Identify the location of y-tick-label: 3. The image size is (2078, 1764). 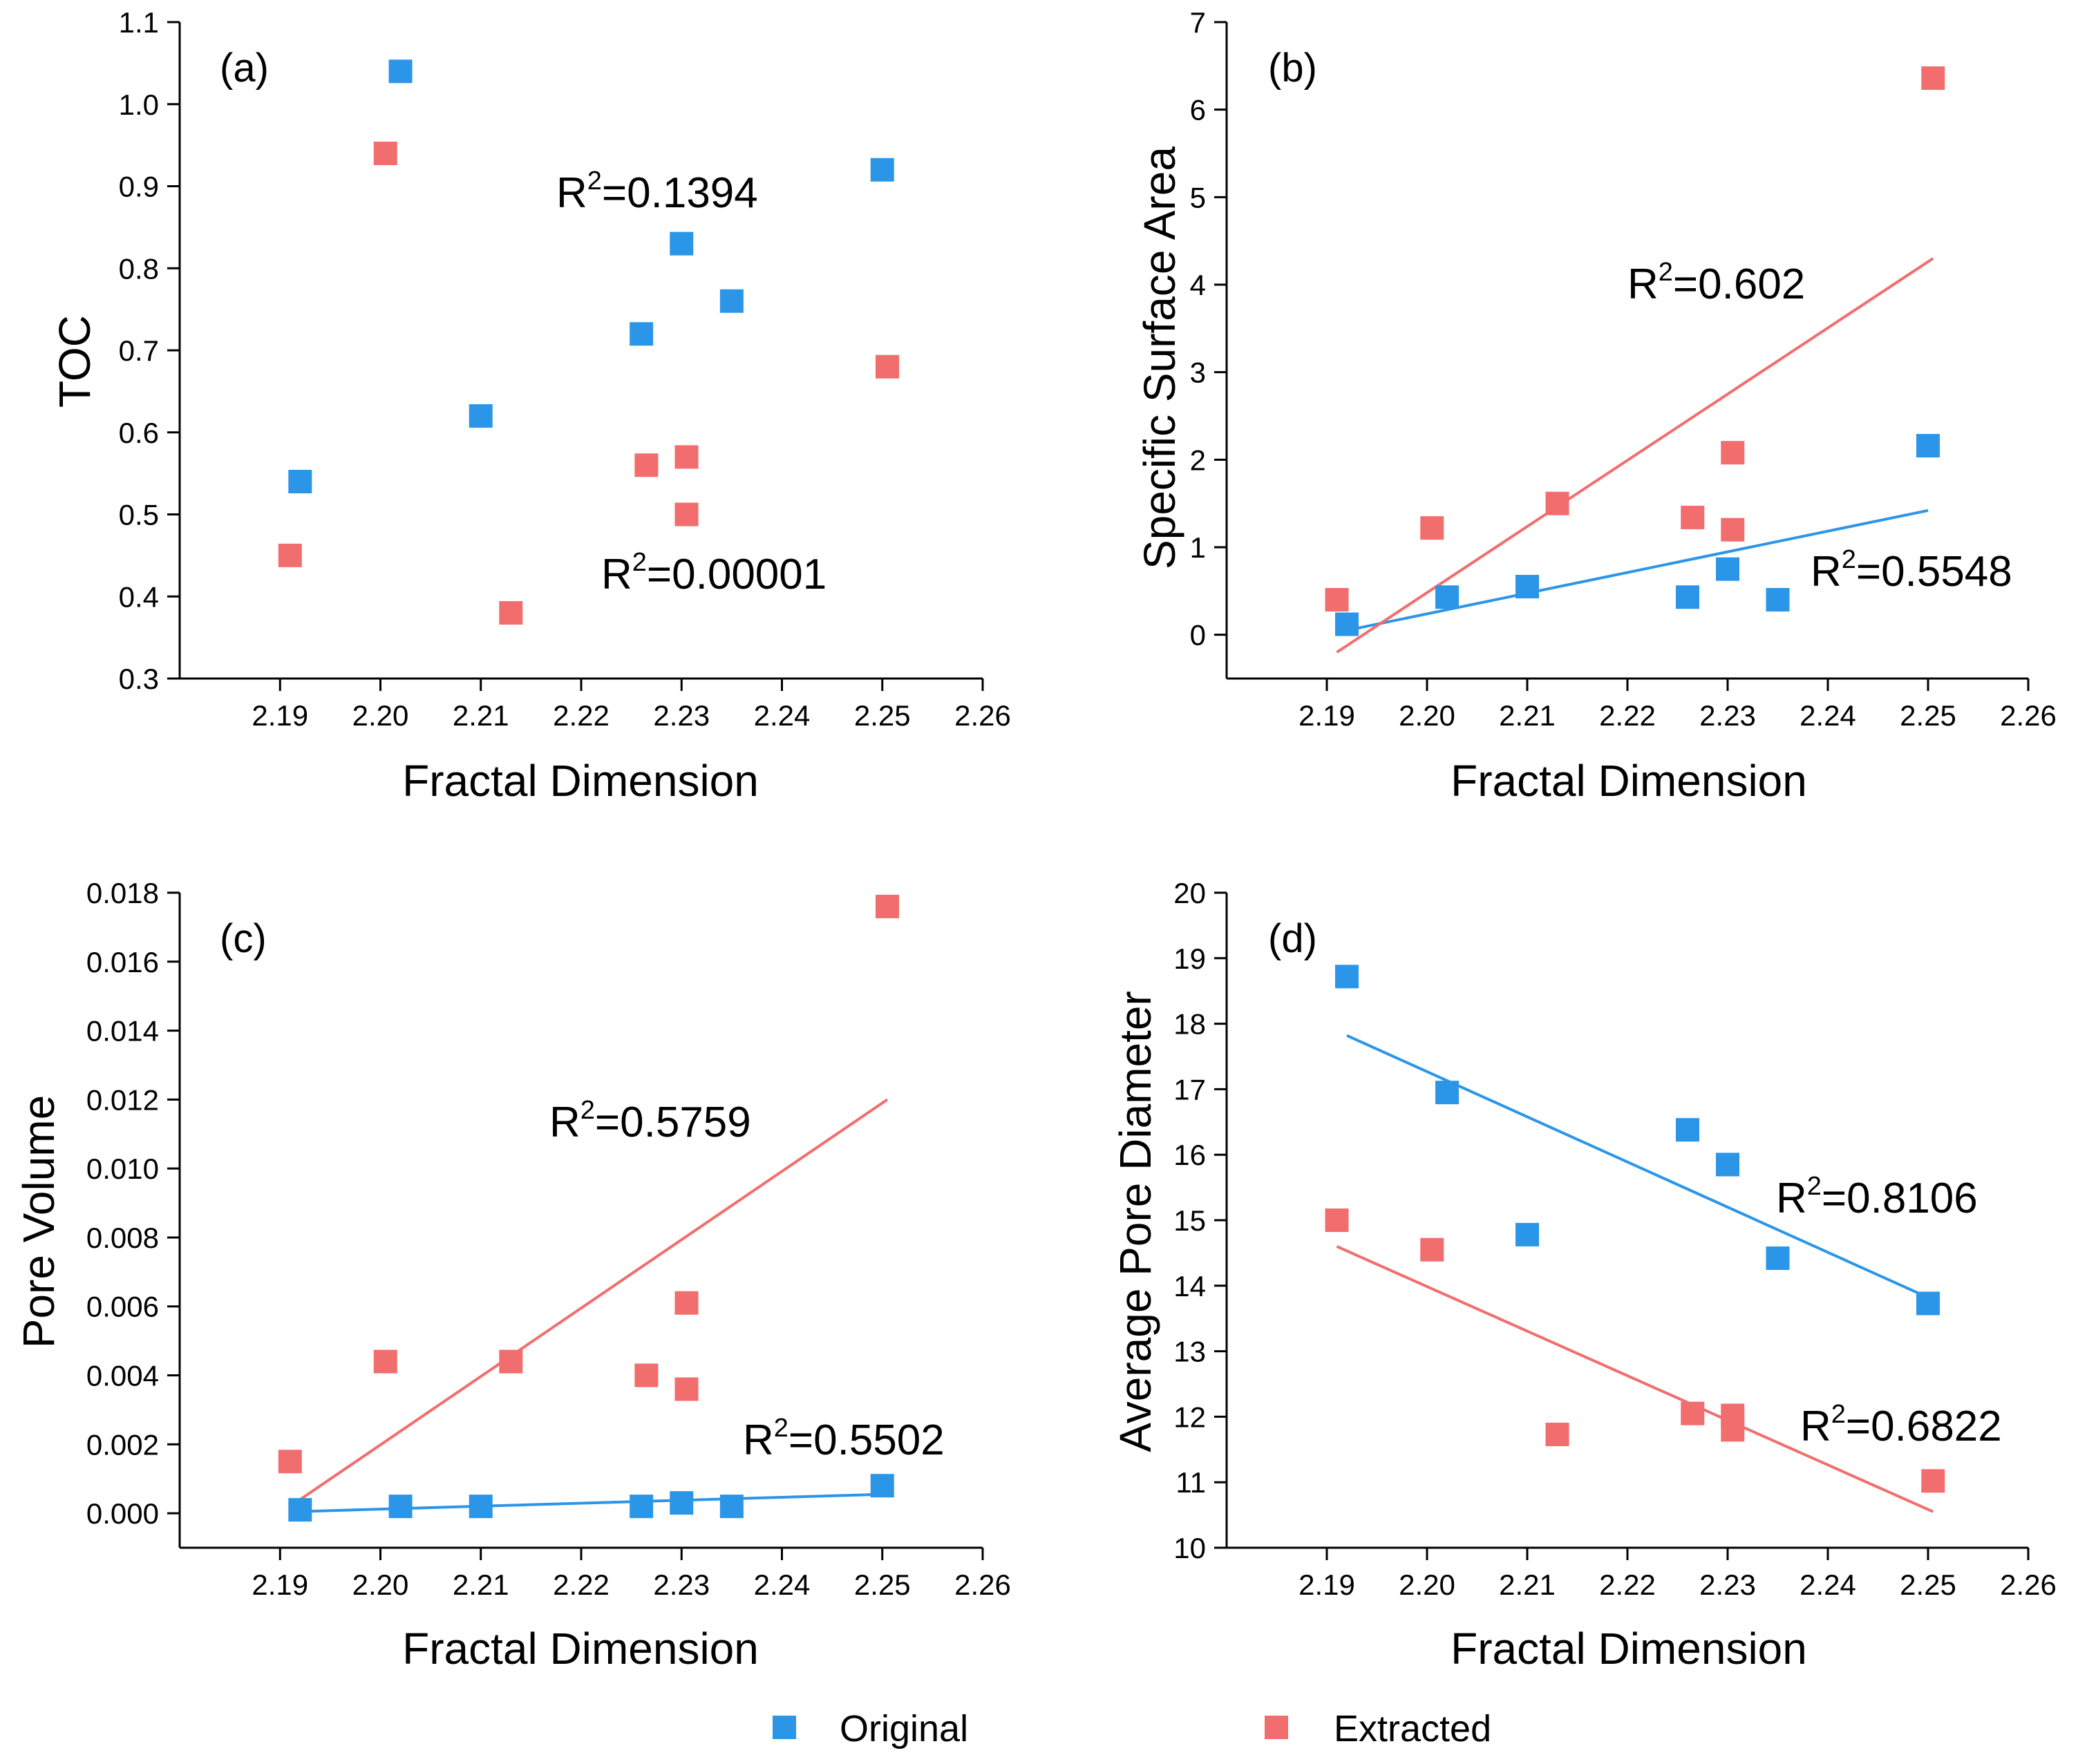
(1198, 373).